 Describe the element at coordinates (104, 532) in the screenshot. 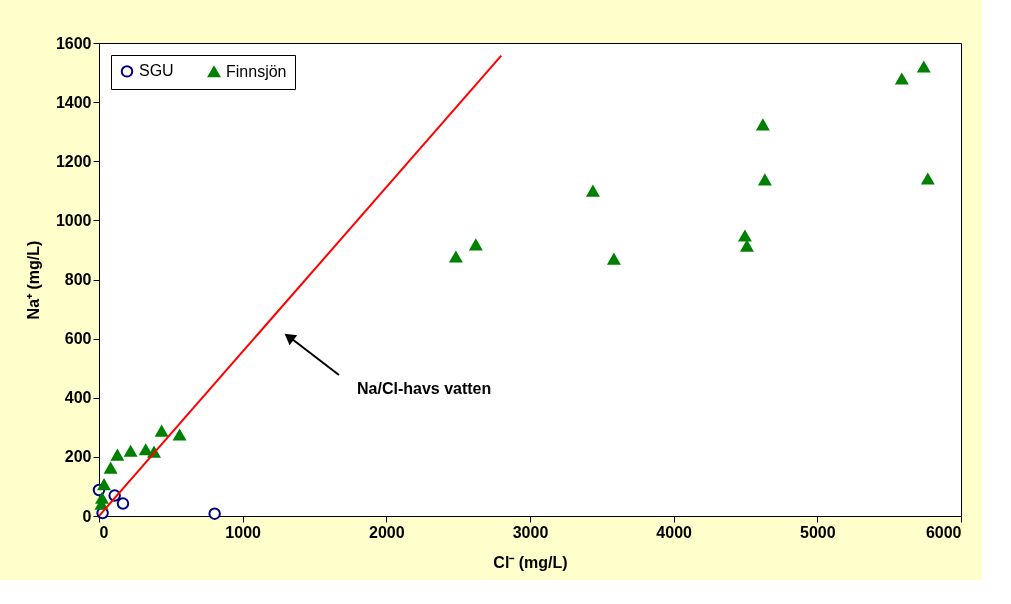

I see `x-tick-label: 0` at that location.